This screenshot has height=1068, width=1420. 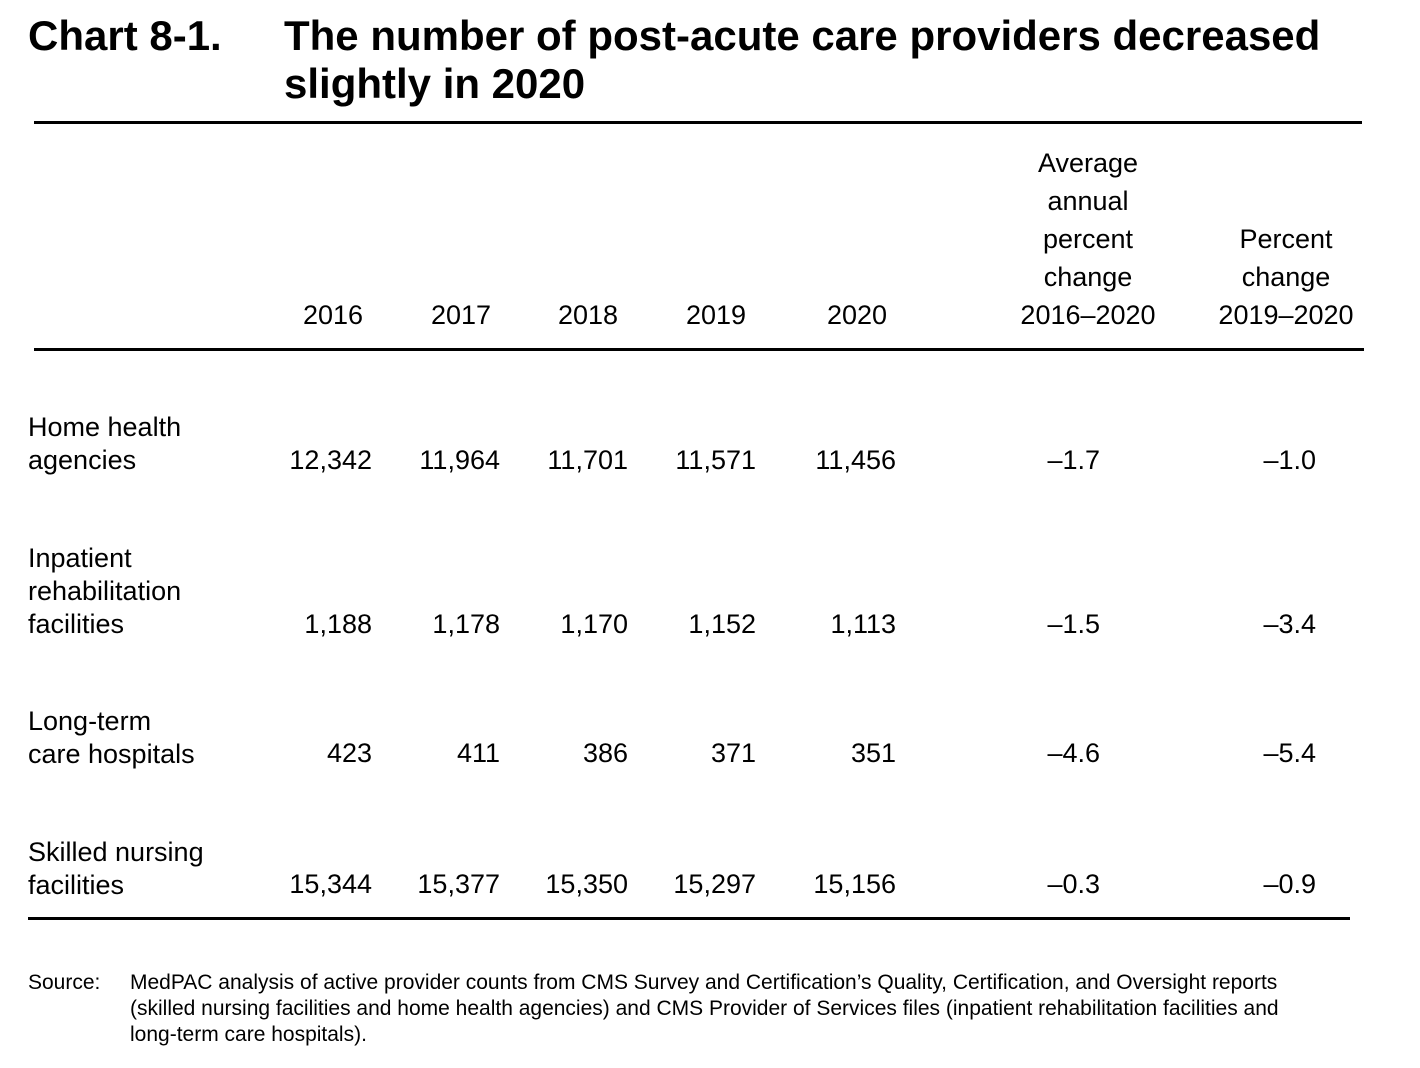 What do you see at coordinates (349, 753) in the screenshot?
I see `cell-long-term-care-2016: 423` at bounding box center [349, 753].